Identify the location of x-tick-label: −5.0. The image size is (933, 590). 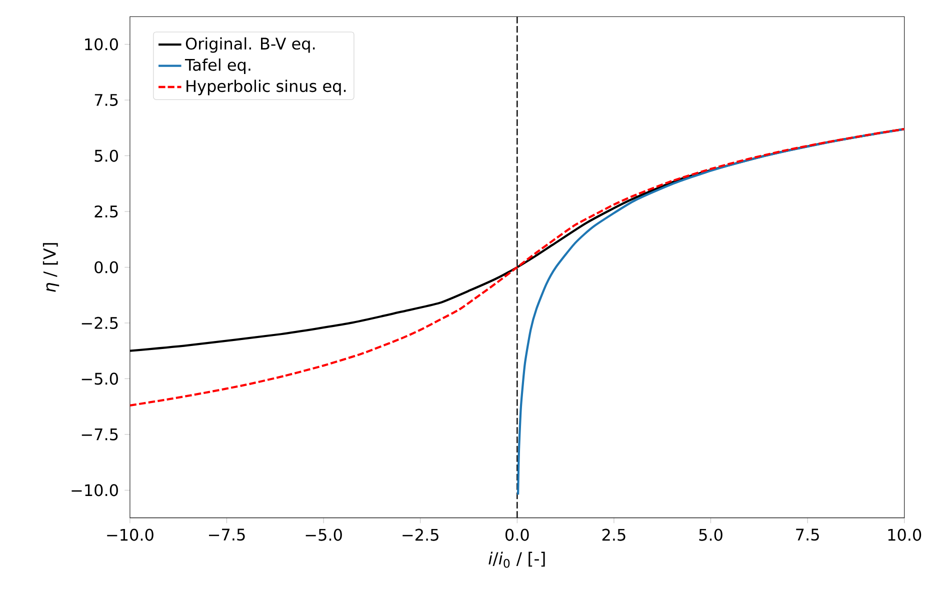
(324, 534).